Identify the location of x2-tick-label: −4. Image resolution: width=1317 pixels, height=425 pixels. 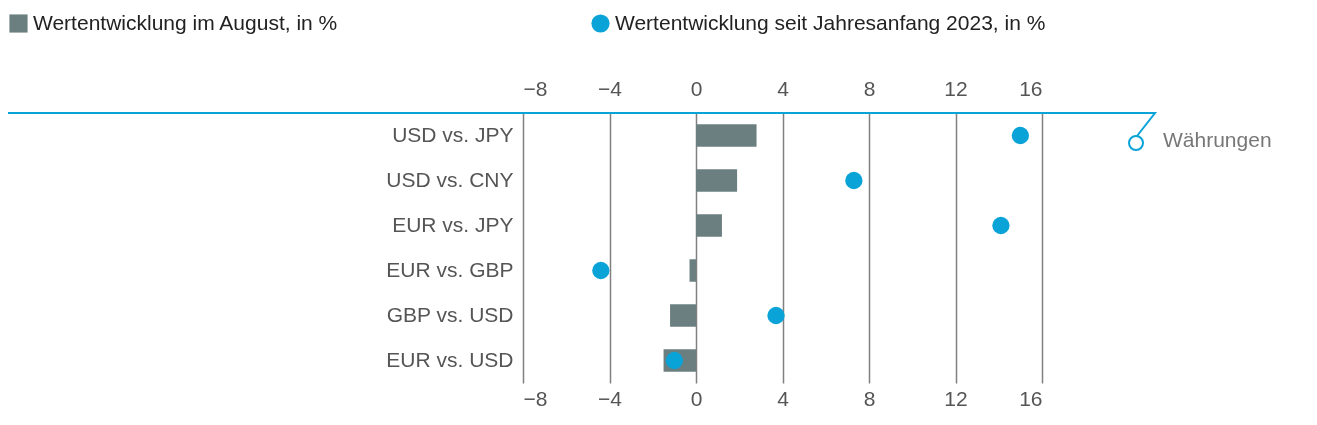
(610, 88).